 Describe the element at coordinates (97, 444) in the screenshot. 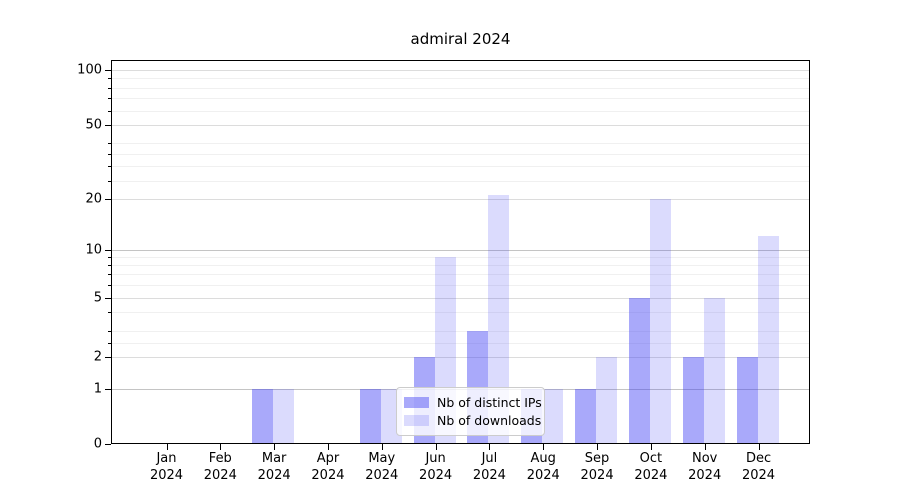

I see `y-tick-label: 0` at that location.